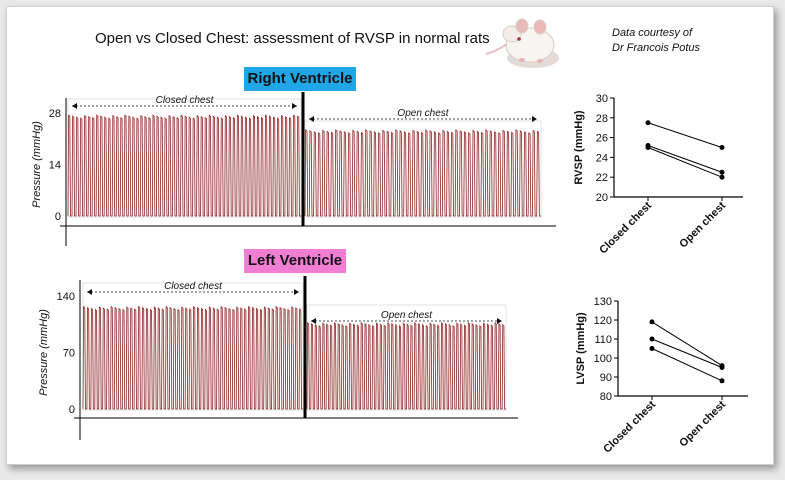 This screenshot has height=480, width=785. I want to click on courtesy-line-2: Dr Francois Potus, so click(656, 48).